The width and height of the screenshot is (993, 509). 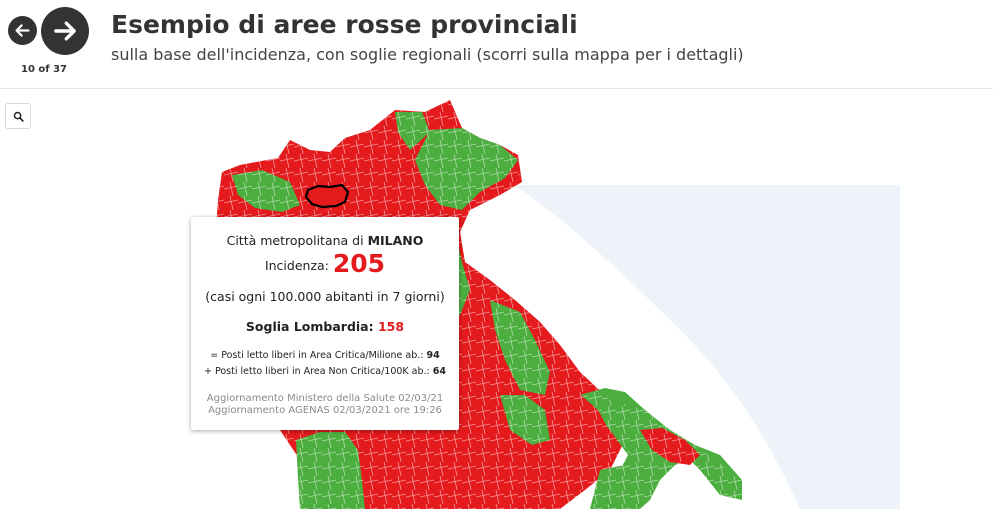 I want to click on tooltip-threshold-label: Soglia Lombardia:, so click(x=309, y=326).